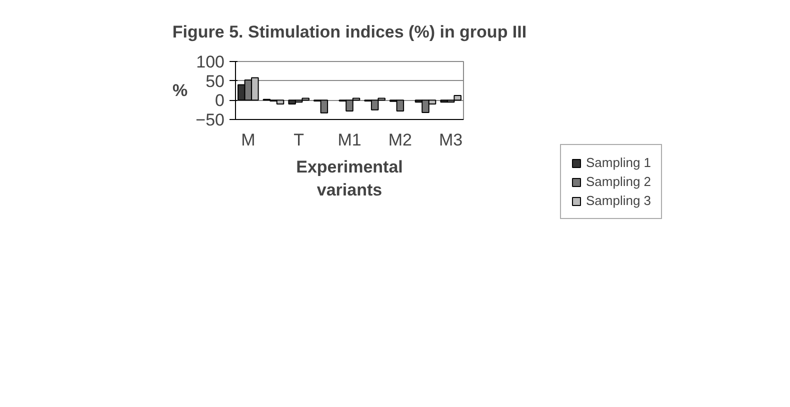 This screenshot has height=407, width=790. What do you see at coordinates (619, 200) in the screenshot?
I see `legend-label: Sampling 3` at bounding box center [619, 200].